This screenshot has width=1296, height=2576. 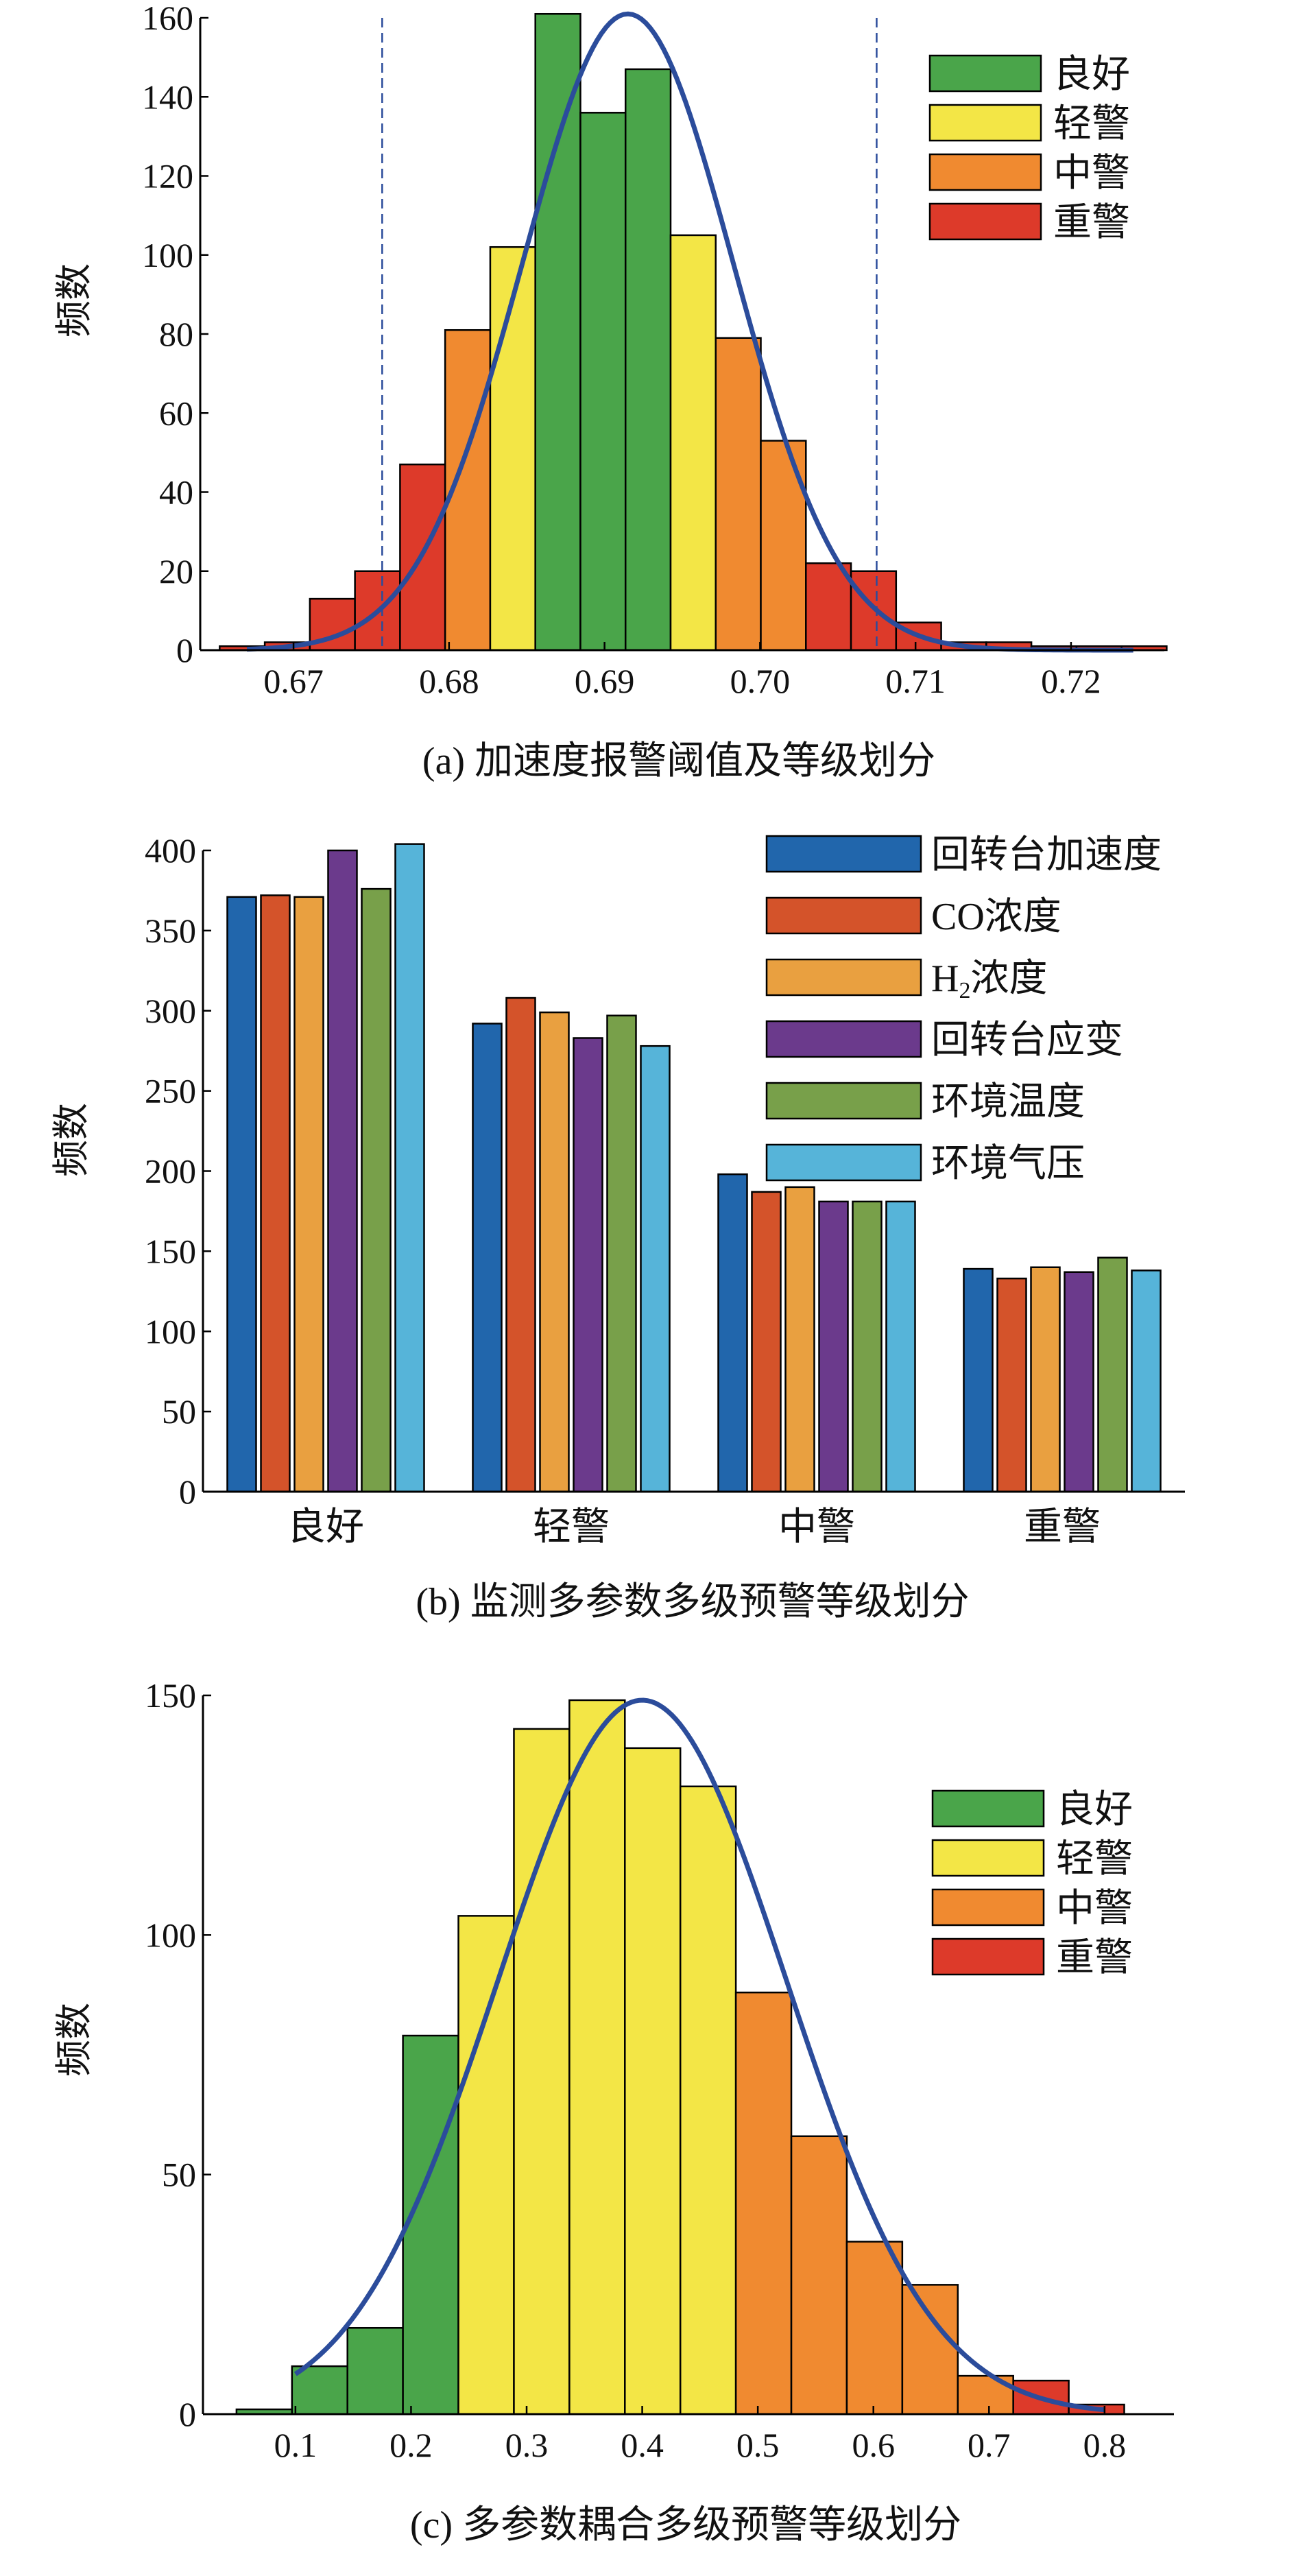 What do you see at coordinates (1094, 1908) in the screenshot?
I see `panel-c-legend-label: 中警` at bounding box center [1094, 1908].